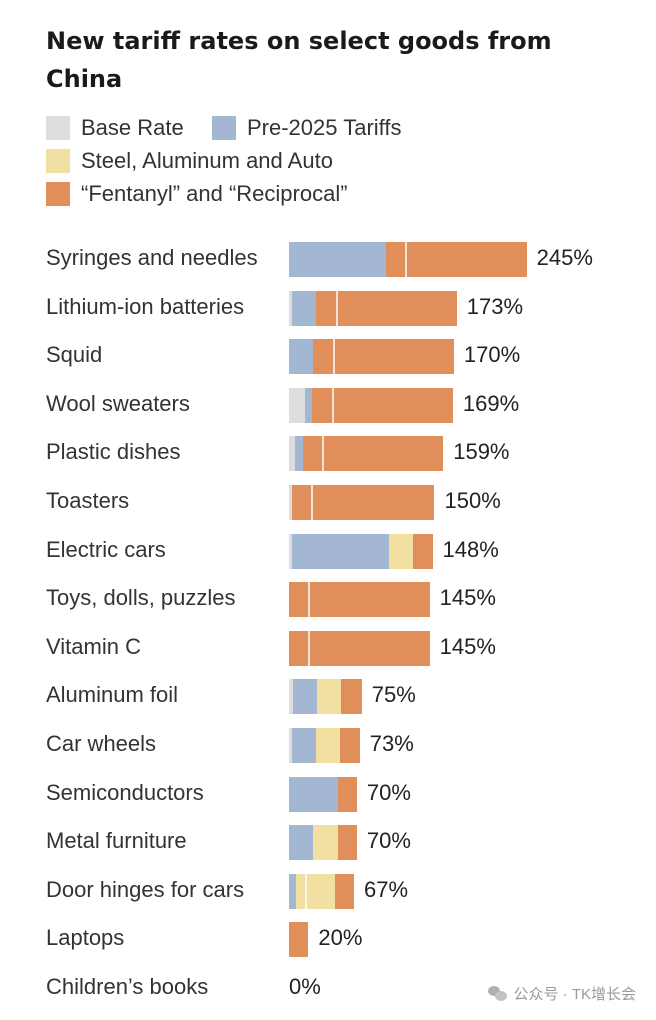  Describe the element at coordinates (116, 841) in the screenshot. I see `category-label: Metal furniture` at that location.